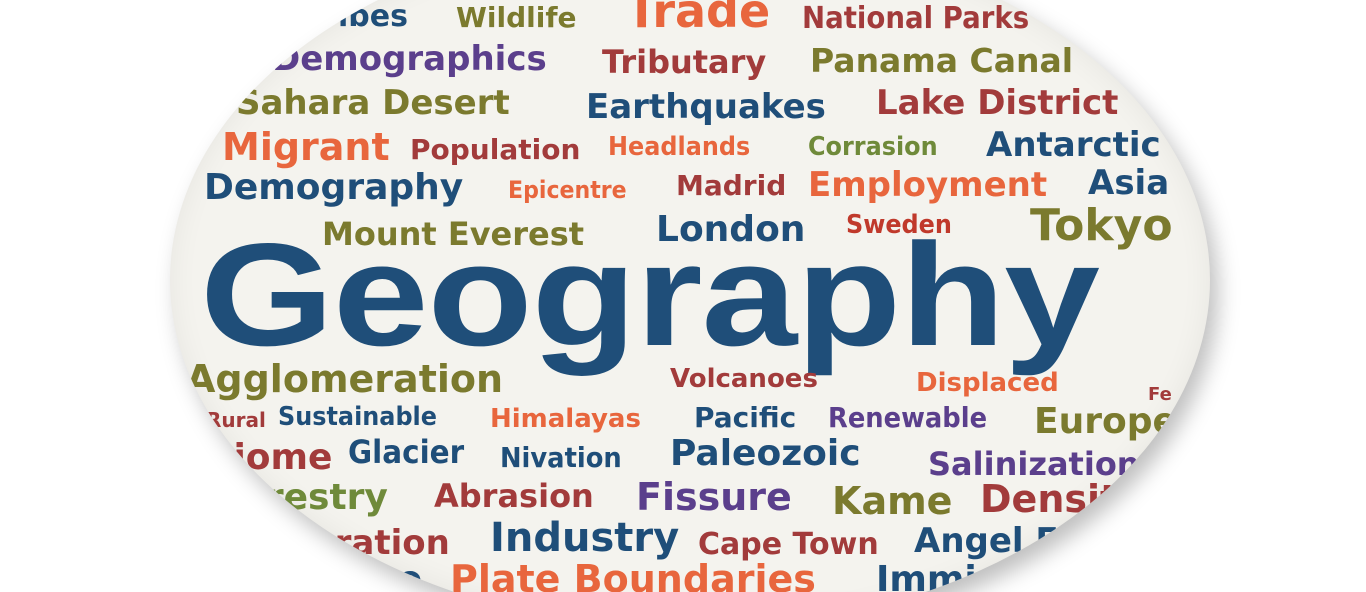 This screenshot has width=1366, height=592. I want to click on word-corrasion: Corrasion, so click(873, 147).